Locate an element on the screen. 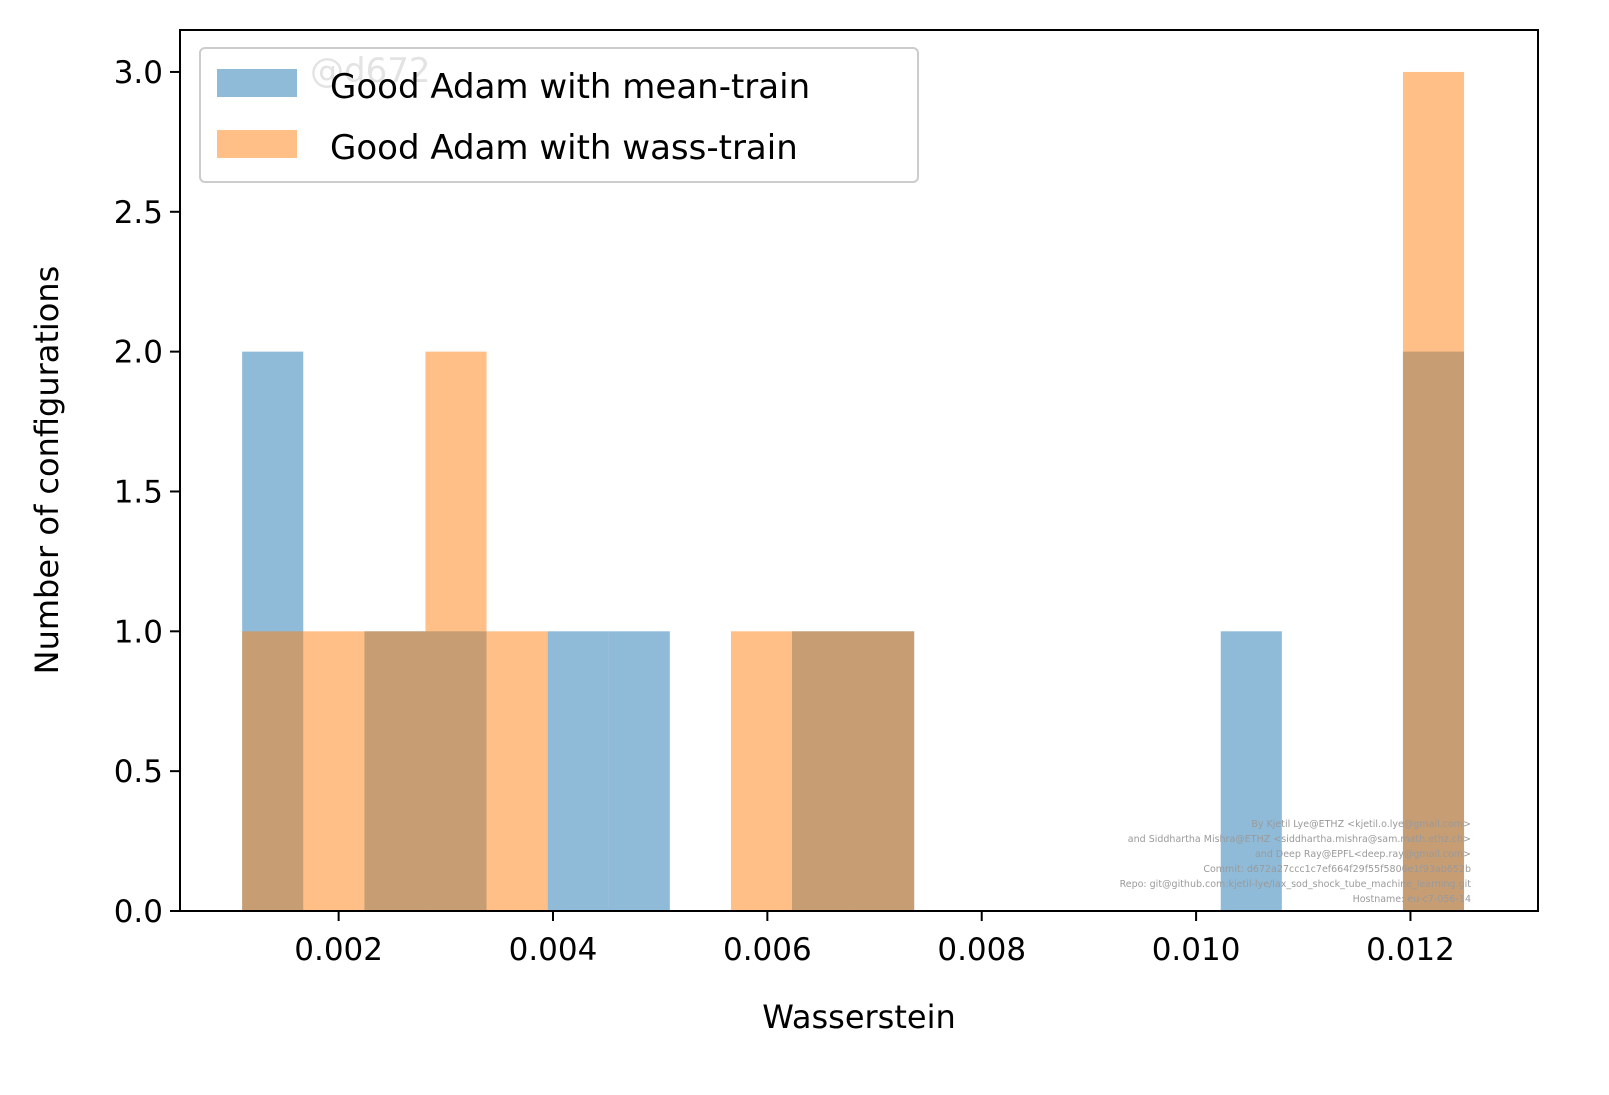 Image resolution: width=1609 pixels, height=1095 pixels. x-tick-label: 0.004 is located at coordinates (553, 950).